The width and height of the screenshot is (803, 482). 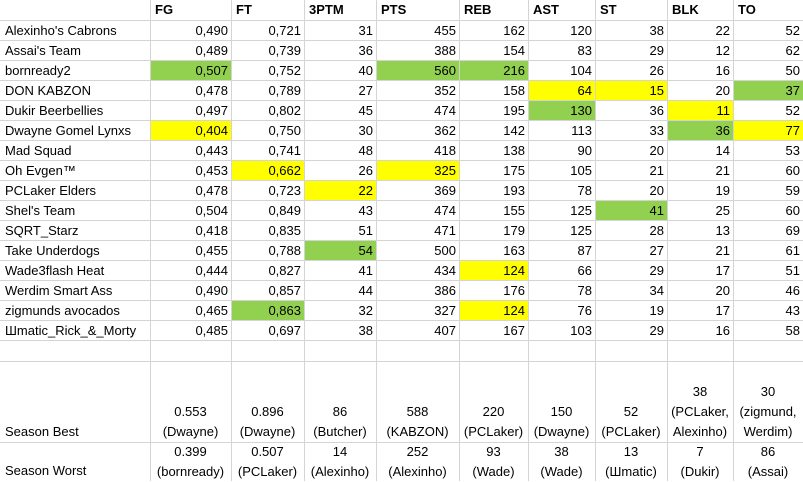 What do you see at coordinates (365, 150) in the screenshot?
I see `stat-cell-3ptm: 48` at bounding box center [365, 150].